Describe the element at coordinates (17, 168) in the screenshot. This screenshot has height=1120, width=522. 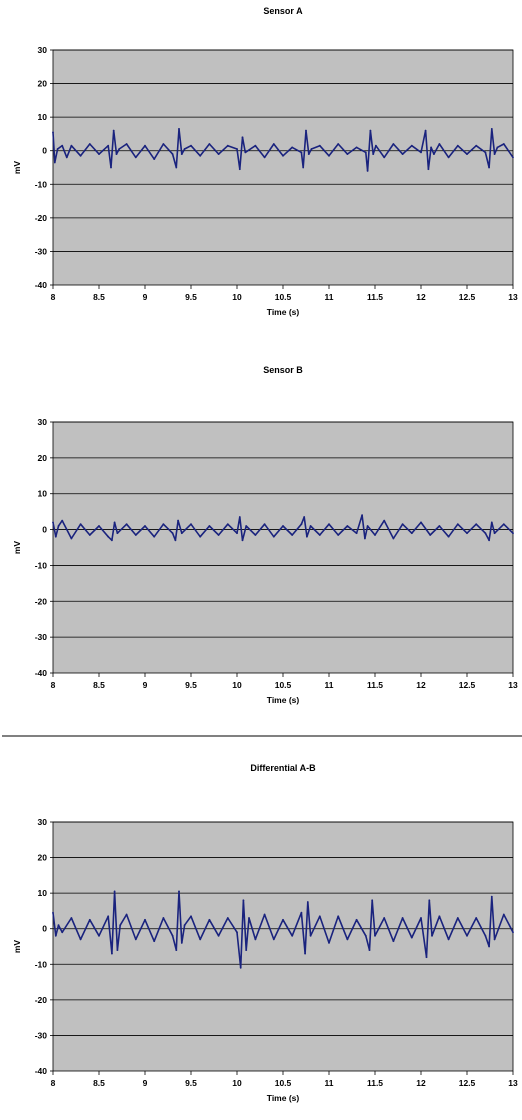
I see `y-axis-label: mV` at that location.